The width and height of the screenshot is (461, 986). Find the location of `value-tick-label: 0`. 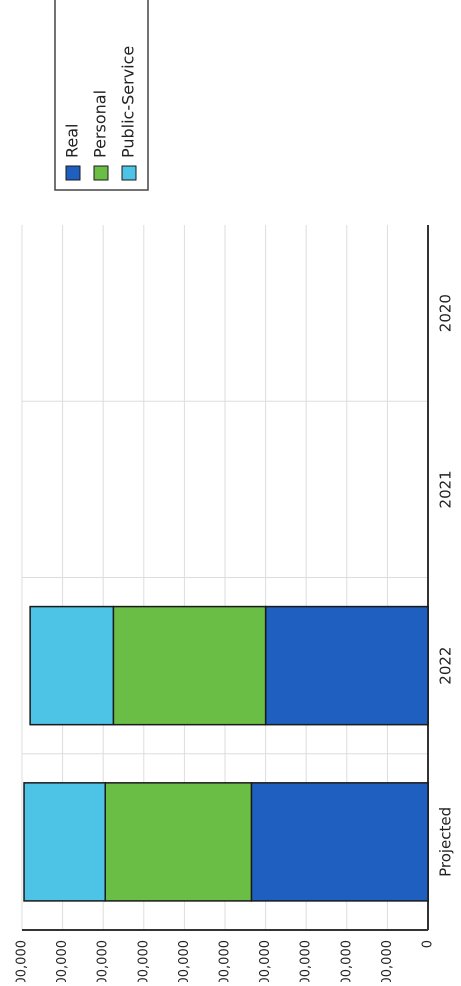

value-tick-label: 0 is located at coordinates (428, 944).